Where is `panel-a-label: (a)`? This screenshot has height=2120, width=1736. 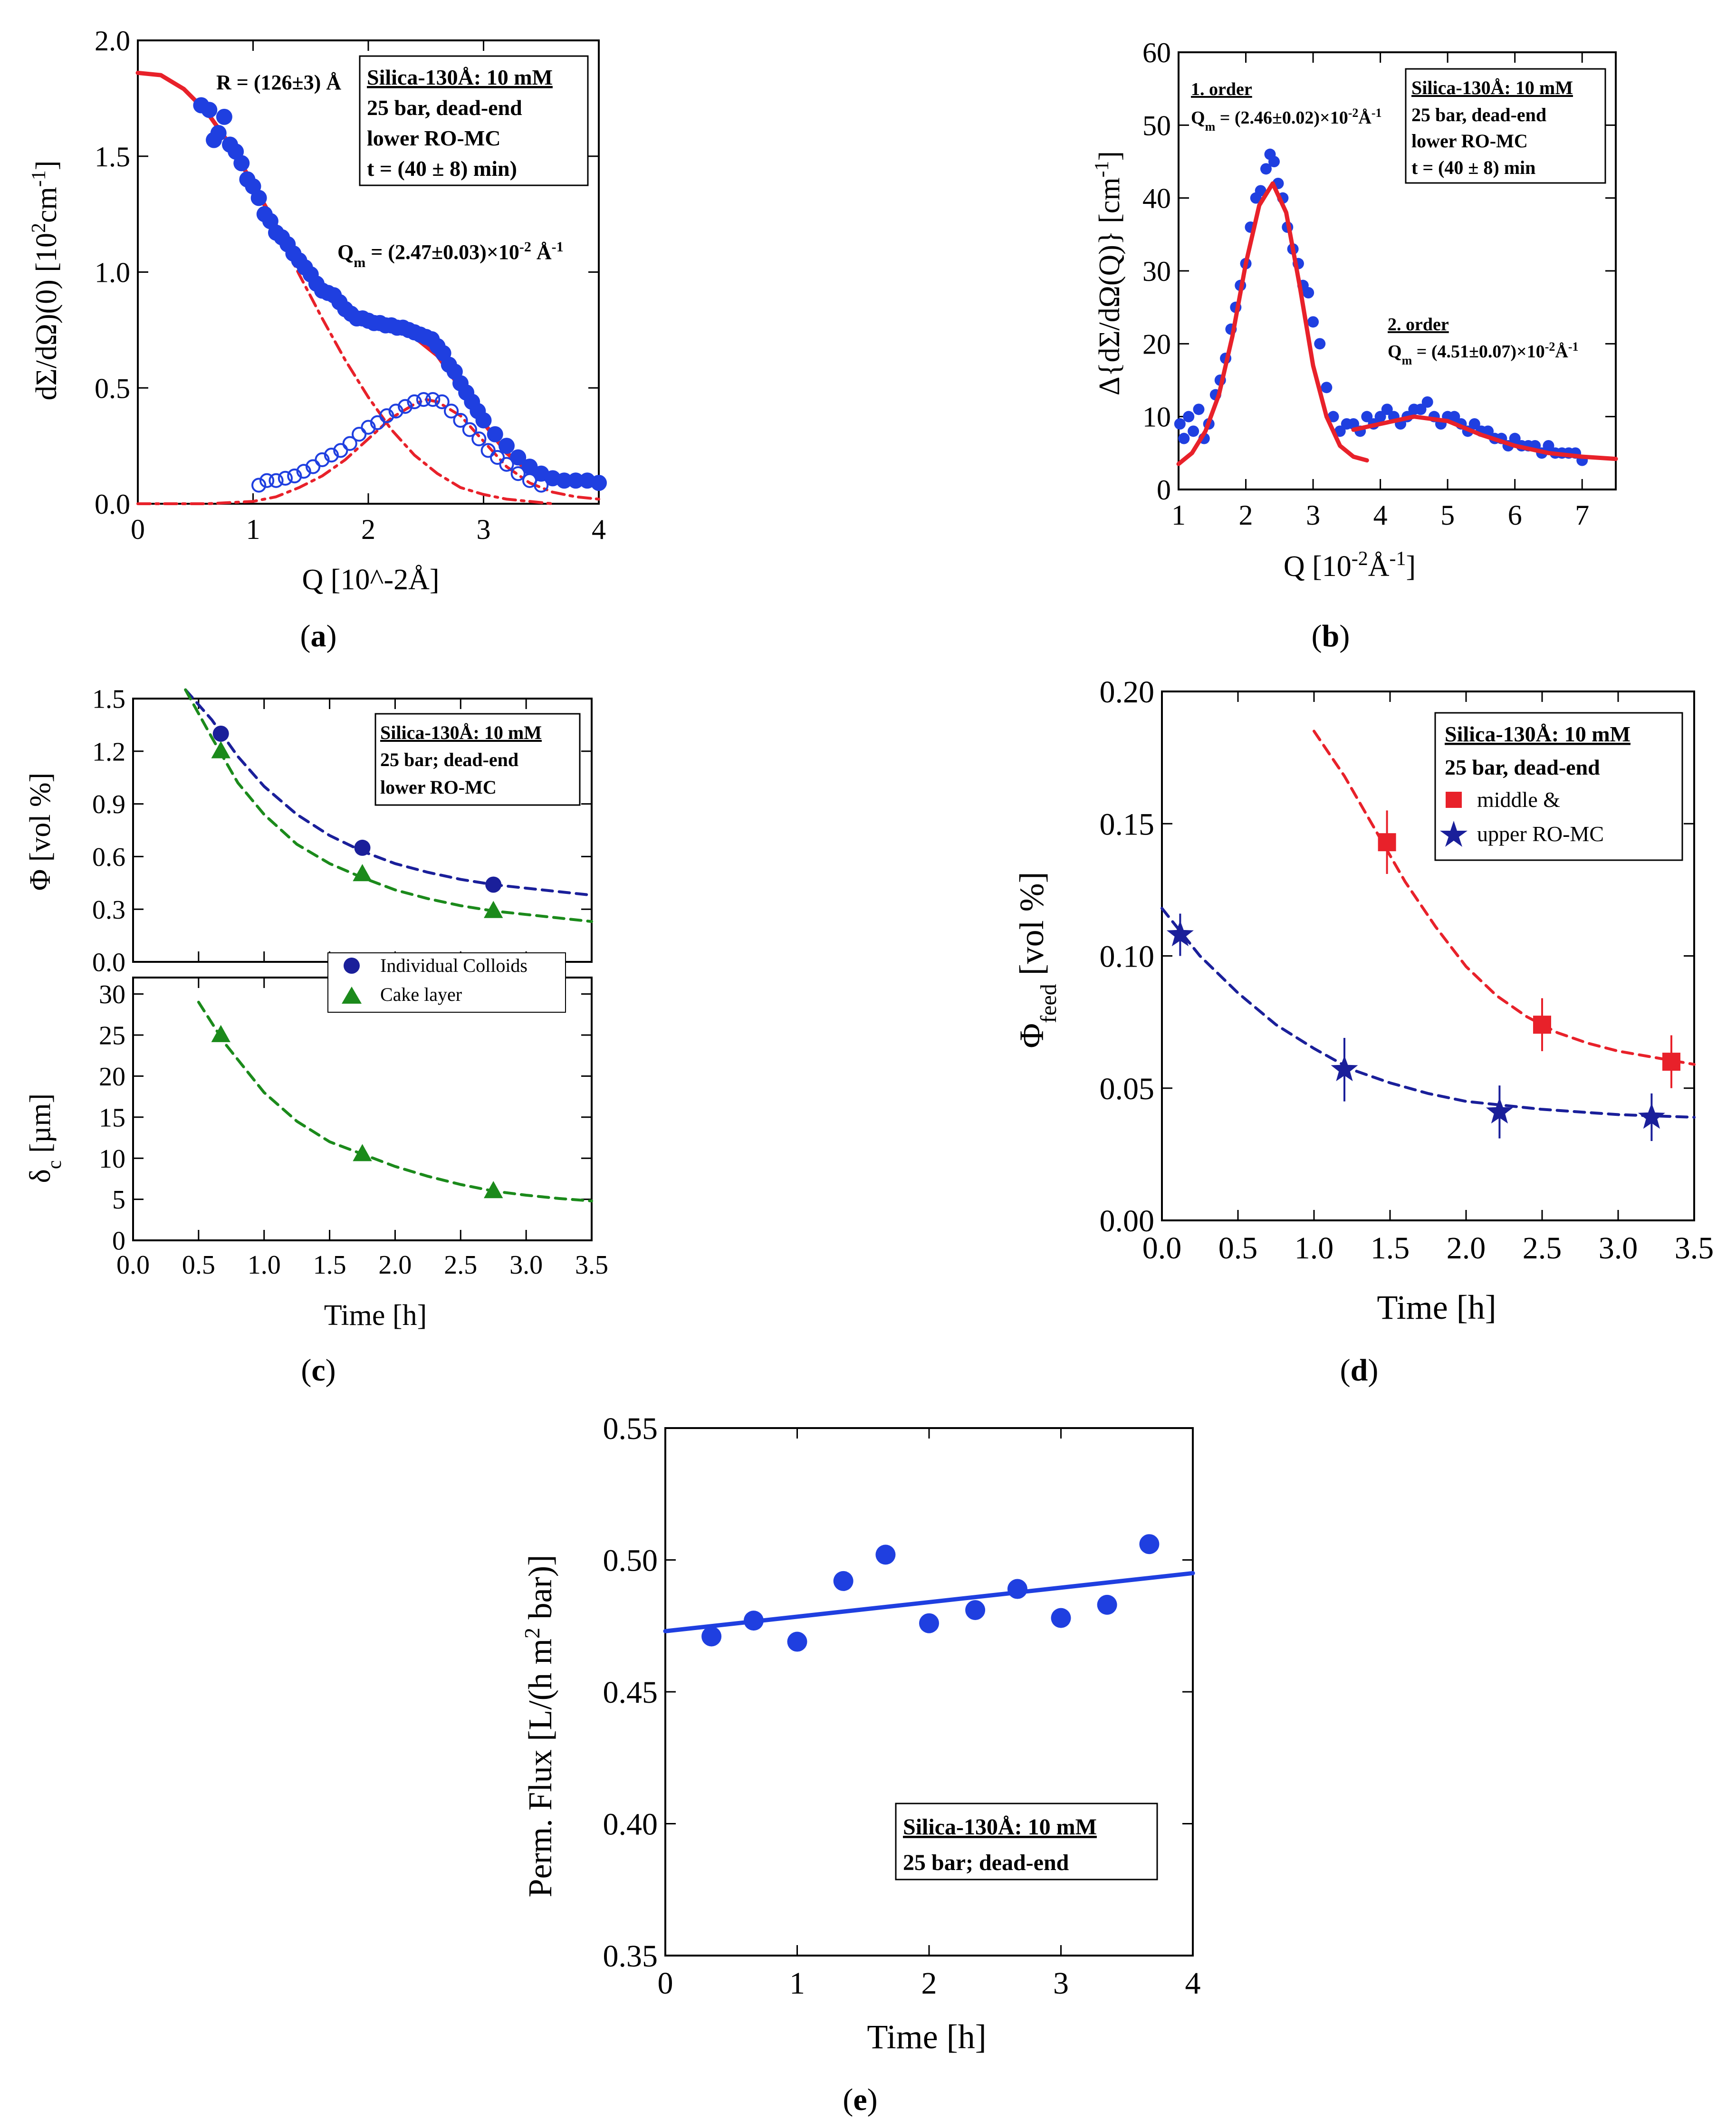 panel-a-label: (a) is located at coordinates (319, 636).